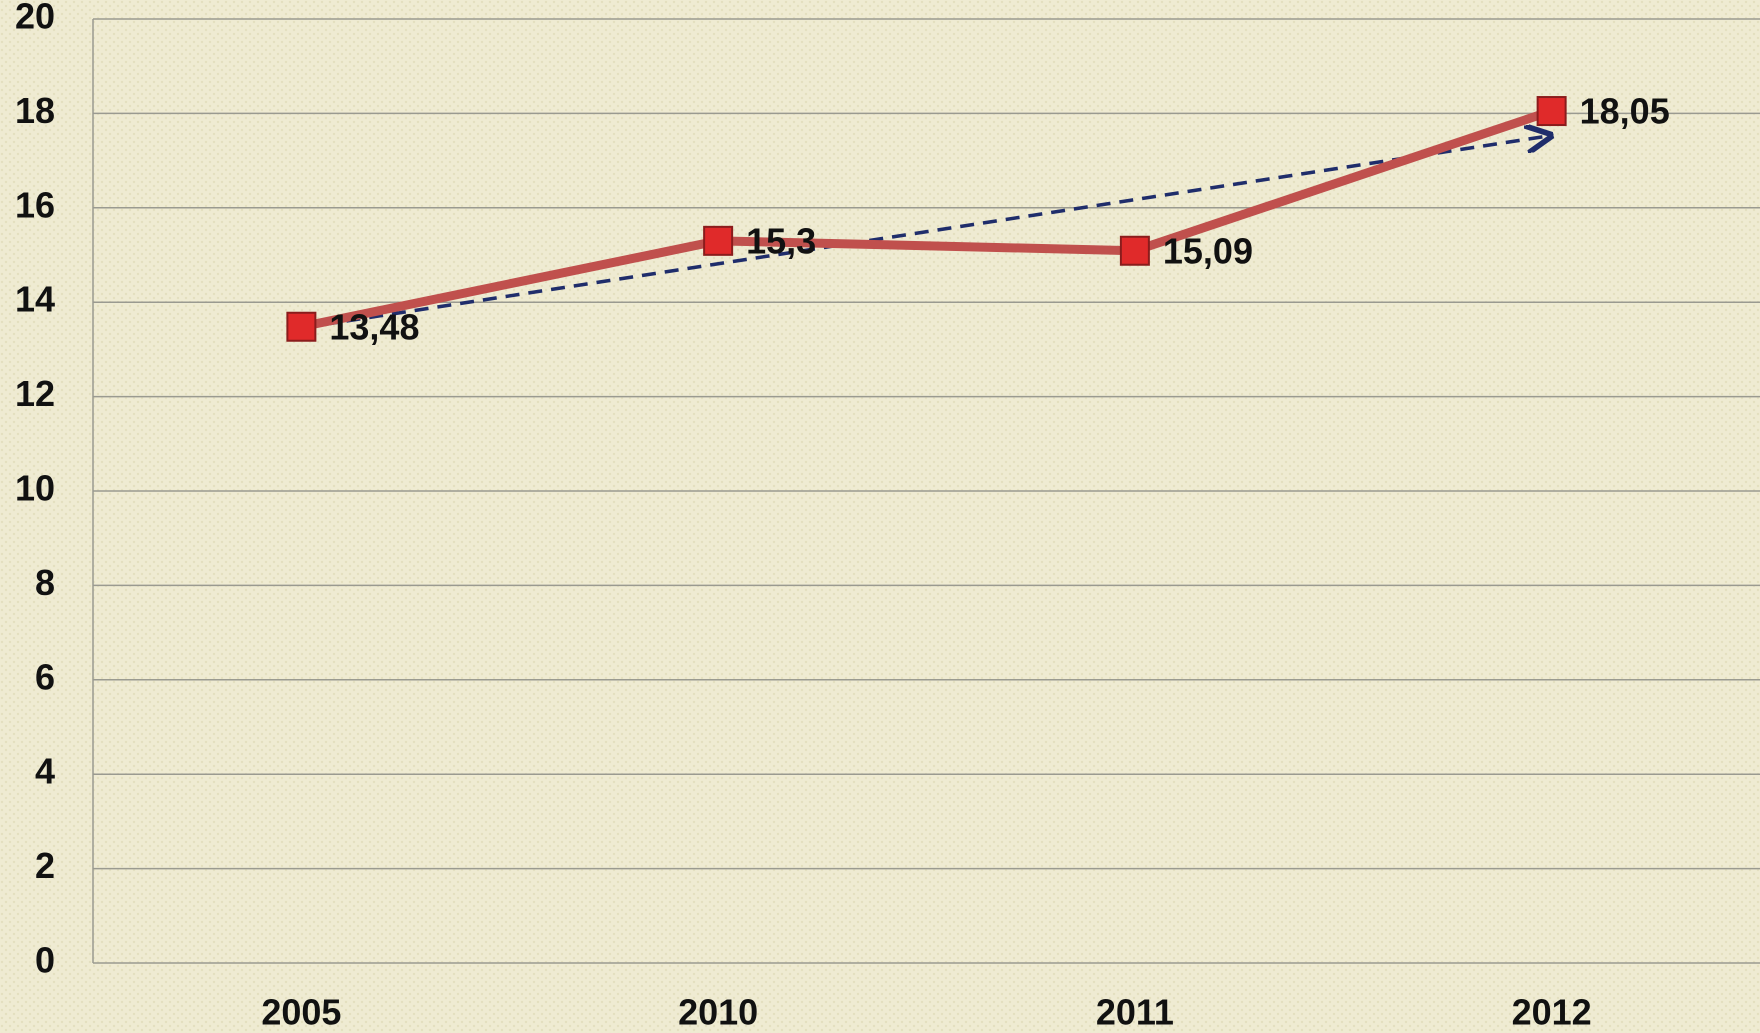 This screenshot has height=1033, width=1760. What do you see at coordinates (781, 240) in the screenshot?
I see `data-label: 15,3` at bounding box center [781, 240].